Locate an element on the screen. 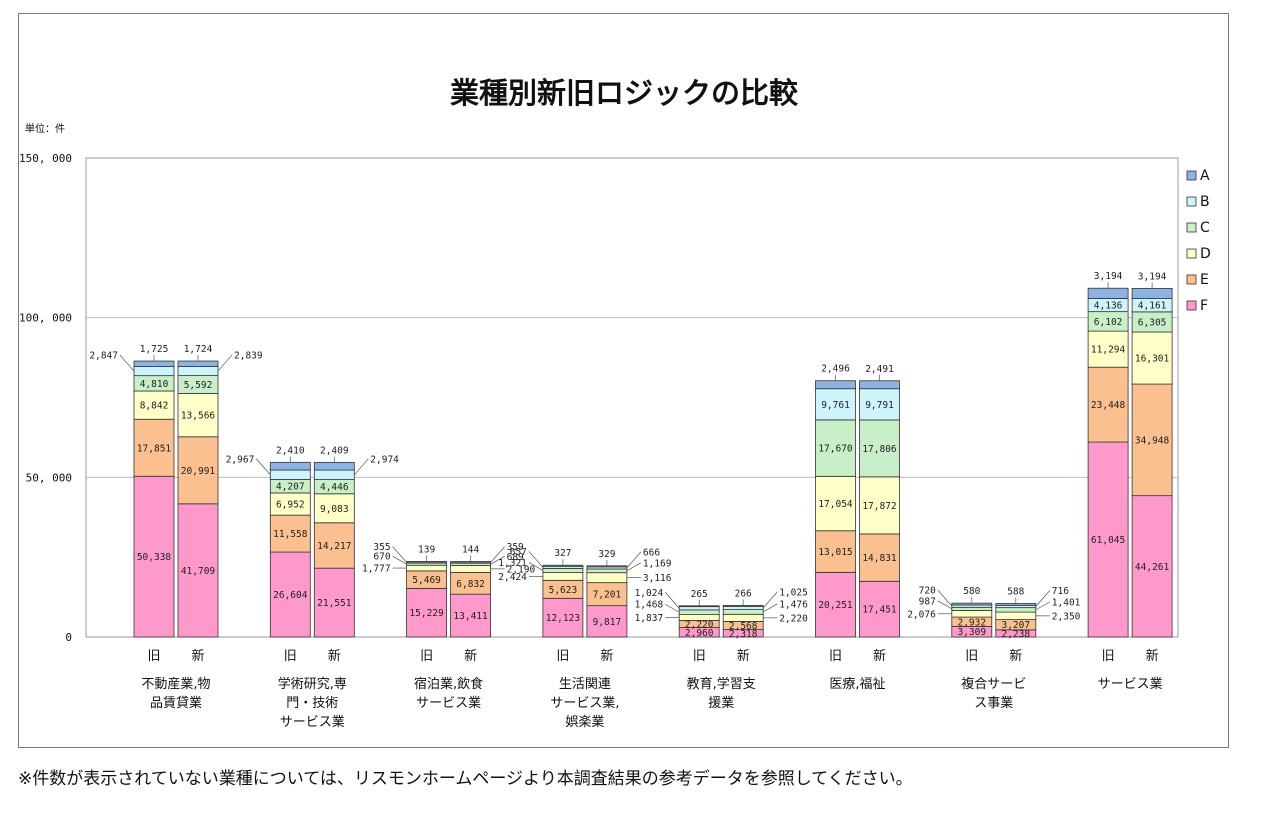 Image resolution: width=1261 pixels, height=817 pixels. segment-value-label: 2,960 is located at coordinates (699, 633).